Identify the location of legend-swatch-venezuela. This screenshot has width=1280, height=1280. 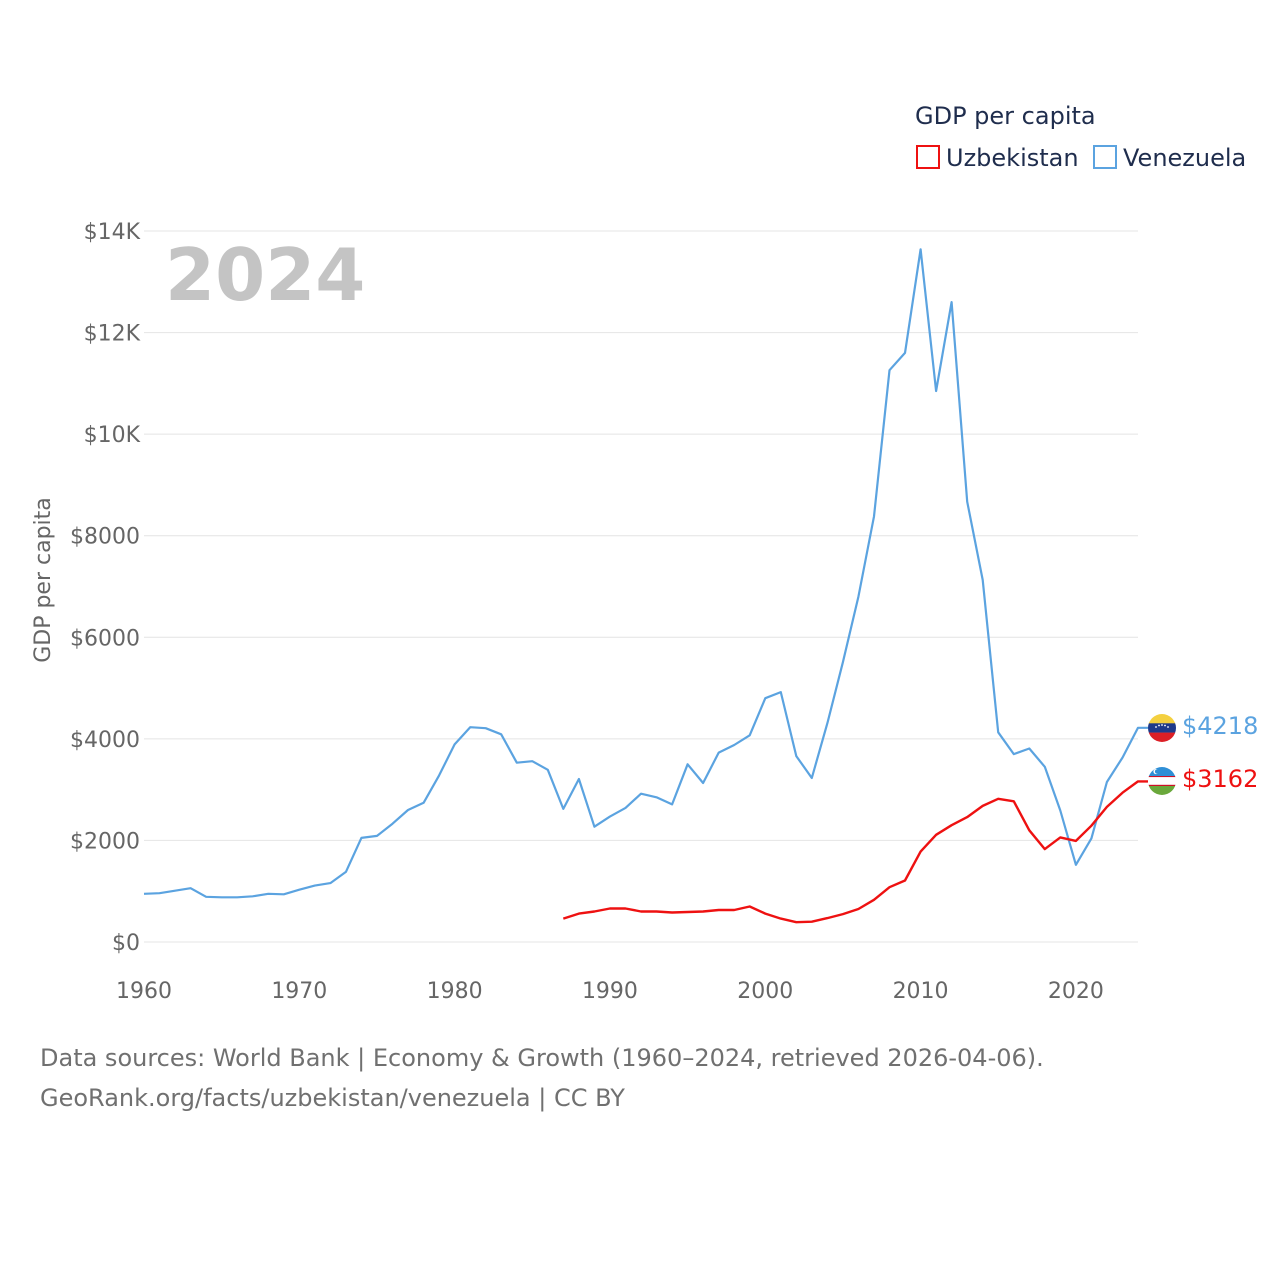
(1105, 157).